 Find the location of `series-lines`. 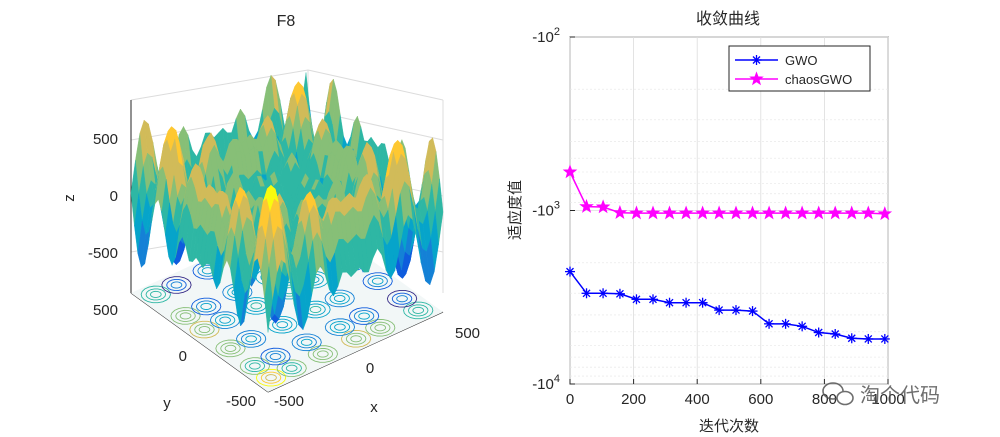

series-lines is located at coordinates (727, 254).